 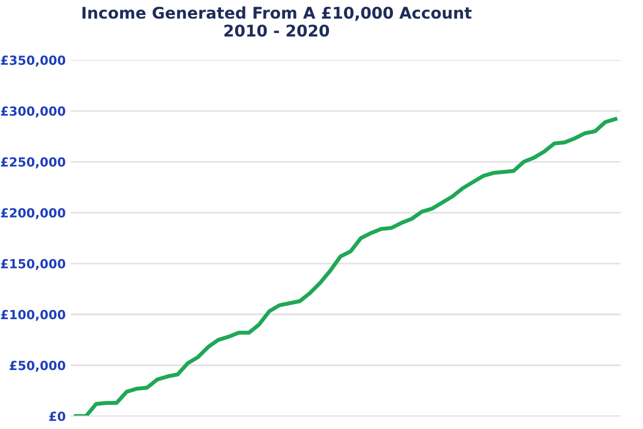 I want to click on chart-title: Income Generated From A £10,000 Account 2010 - 2020, so click(x=277, y=21).